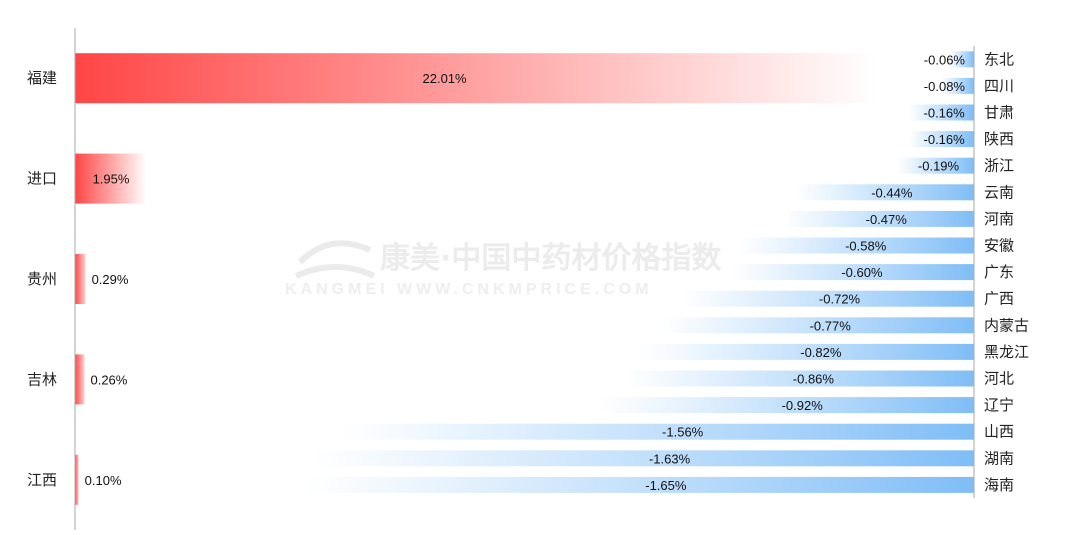 This screenshot has height=535, width=1080. What do you see at coordinates (866, 246) in the screenshot?
I see `right-value-label: -0.58%` at bounding box center [866, 246].